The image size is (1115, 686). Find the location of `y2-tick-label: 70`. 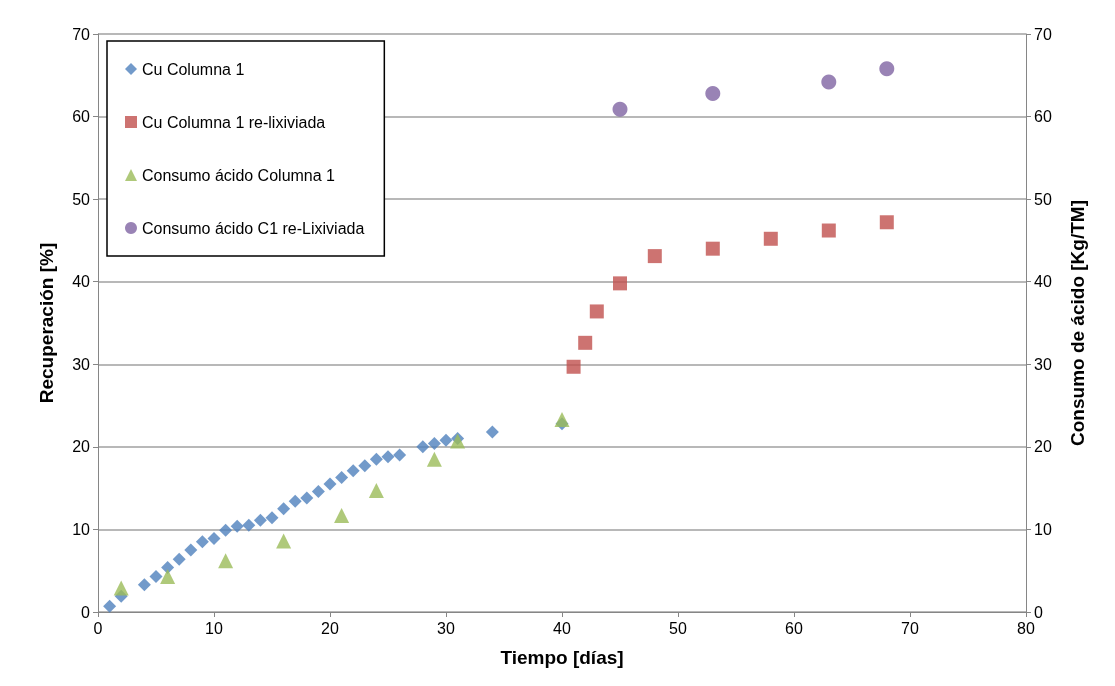

y2-tick-label: 70 is located at coordinates (1043, 34).